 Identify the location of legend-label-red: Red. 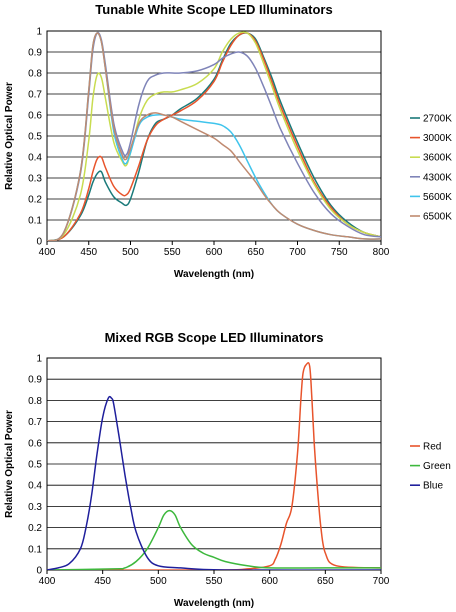
(432, 447).